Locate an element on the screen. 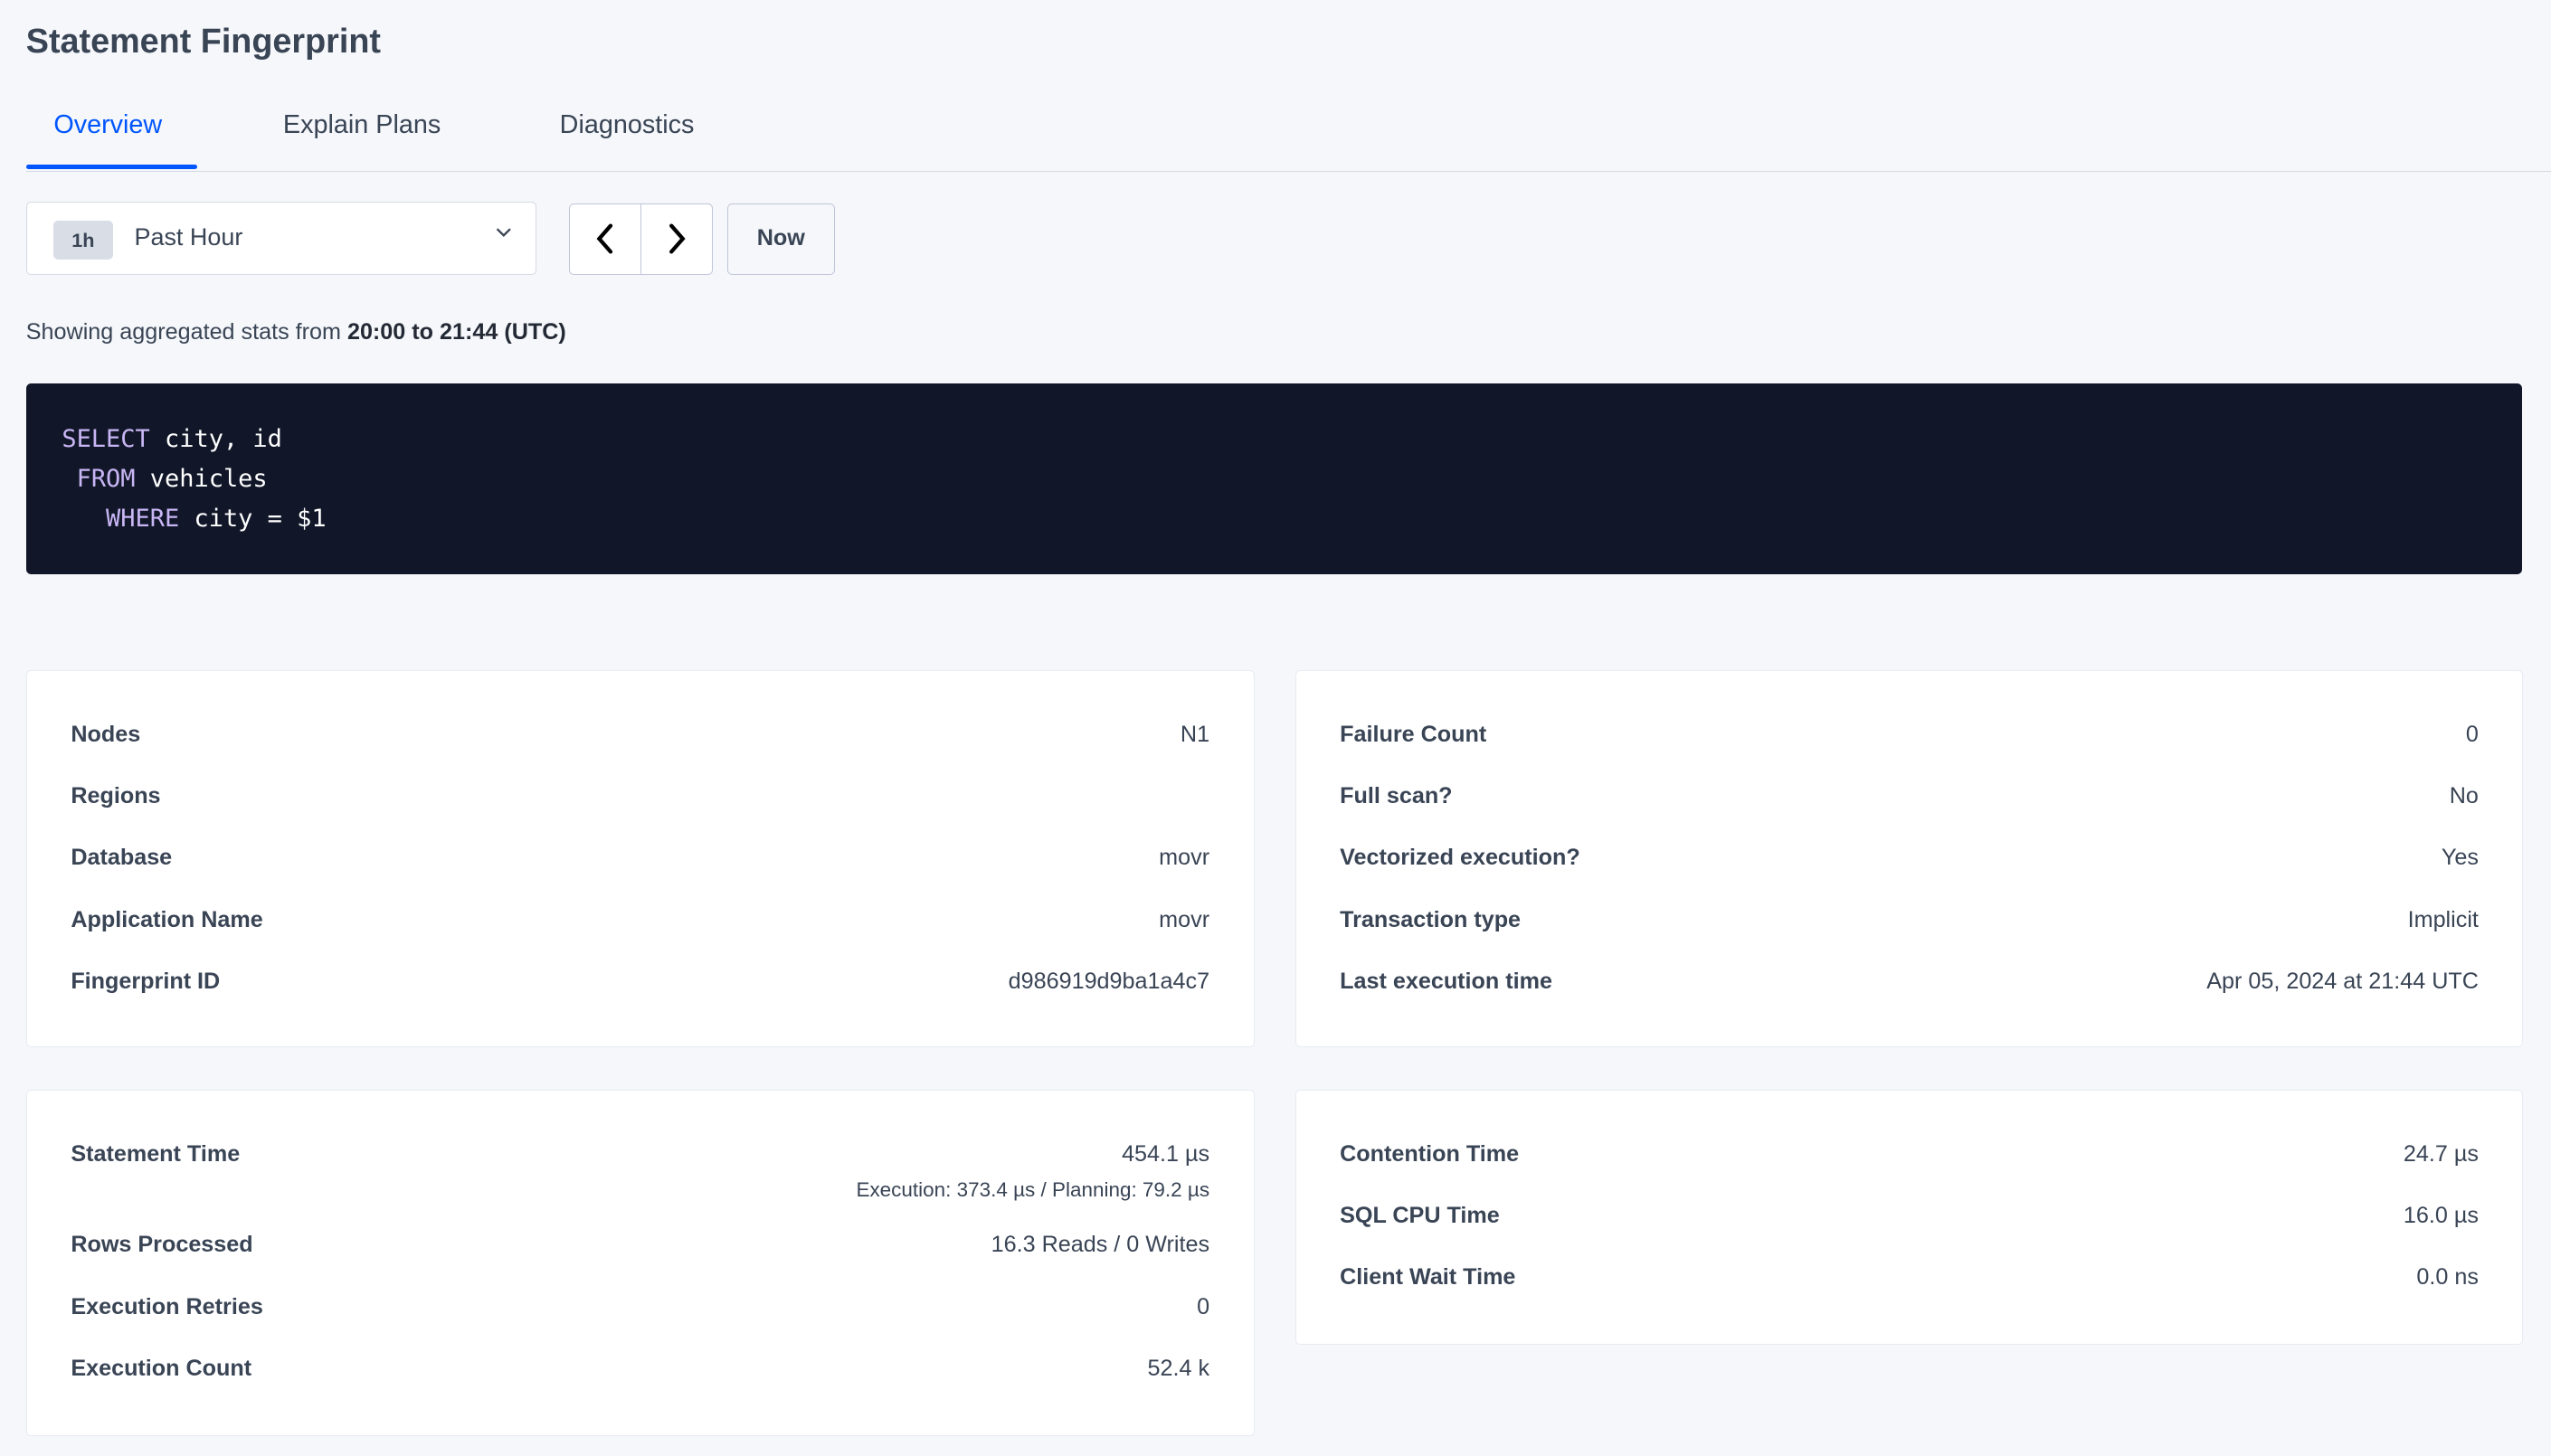  row-value: 24.7 µs is located at coordinates (2441, 1154).